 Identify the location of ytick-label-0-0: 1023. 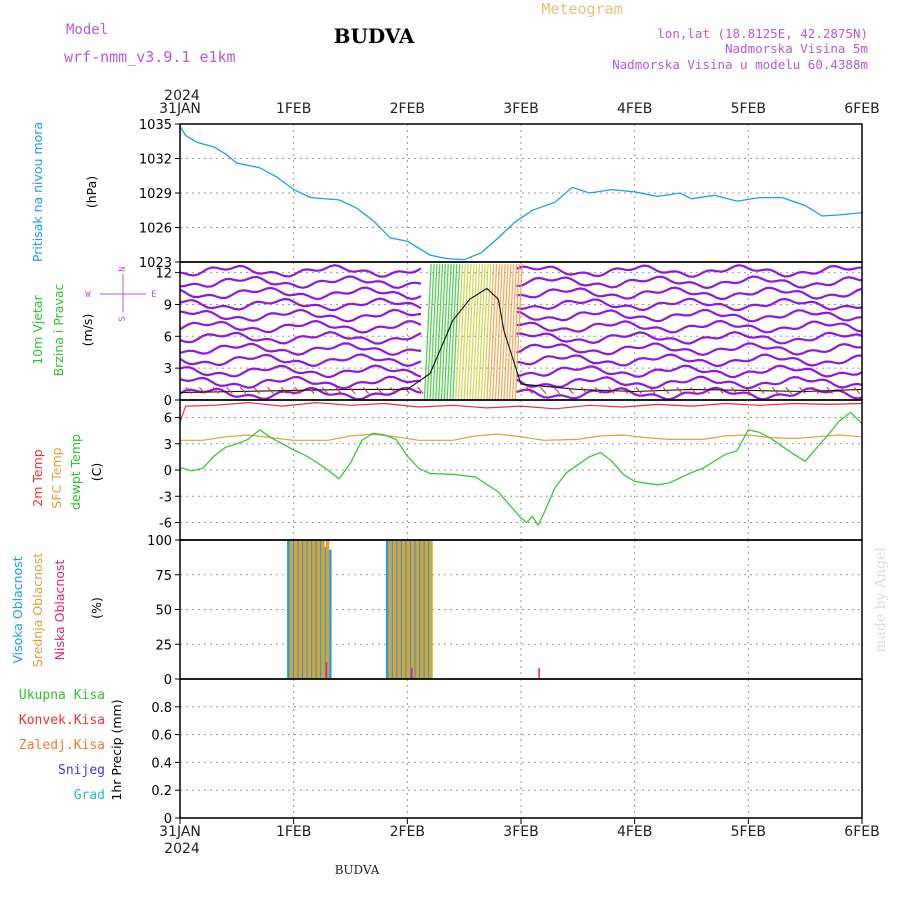
(155, 263).